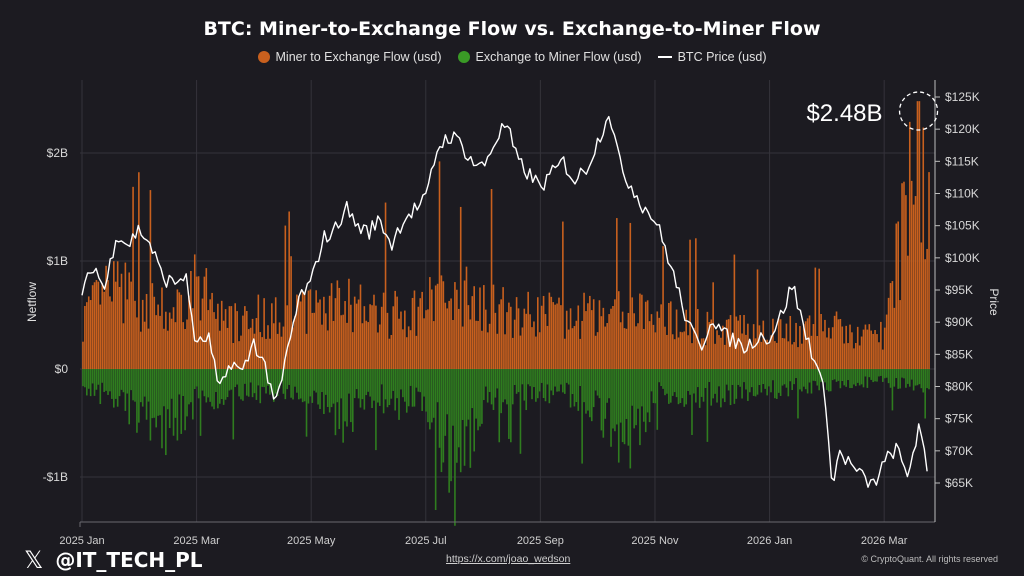 This screenshot has width=1024, height=576. I want to click on orange-dot-icon, so click(263, 57).